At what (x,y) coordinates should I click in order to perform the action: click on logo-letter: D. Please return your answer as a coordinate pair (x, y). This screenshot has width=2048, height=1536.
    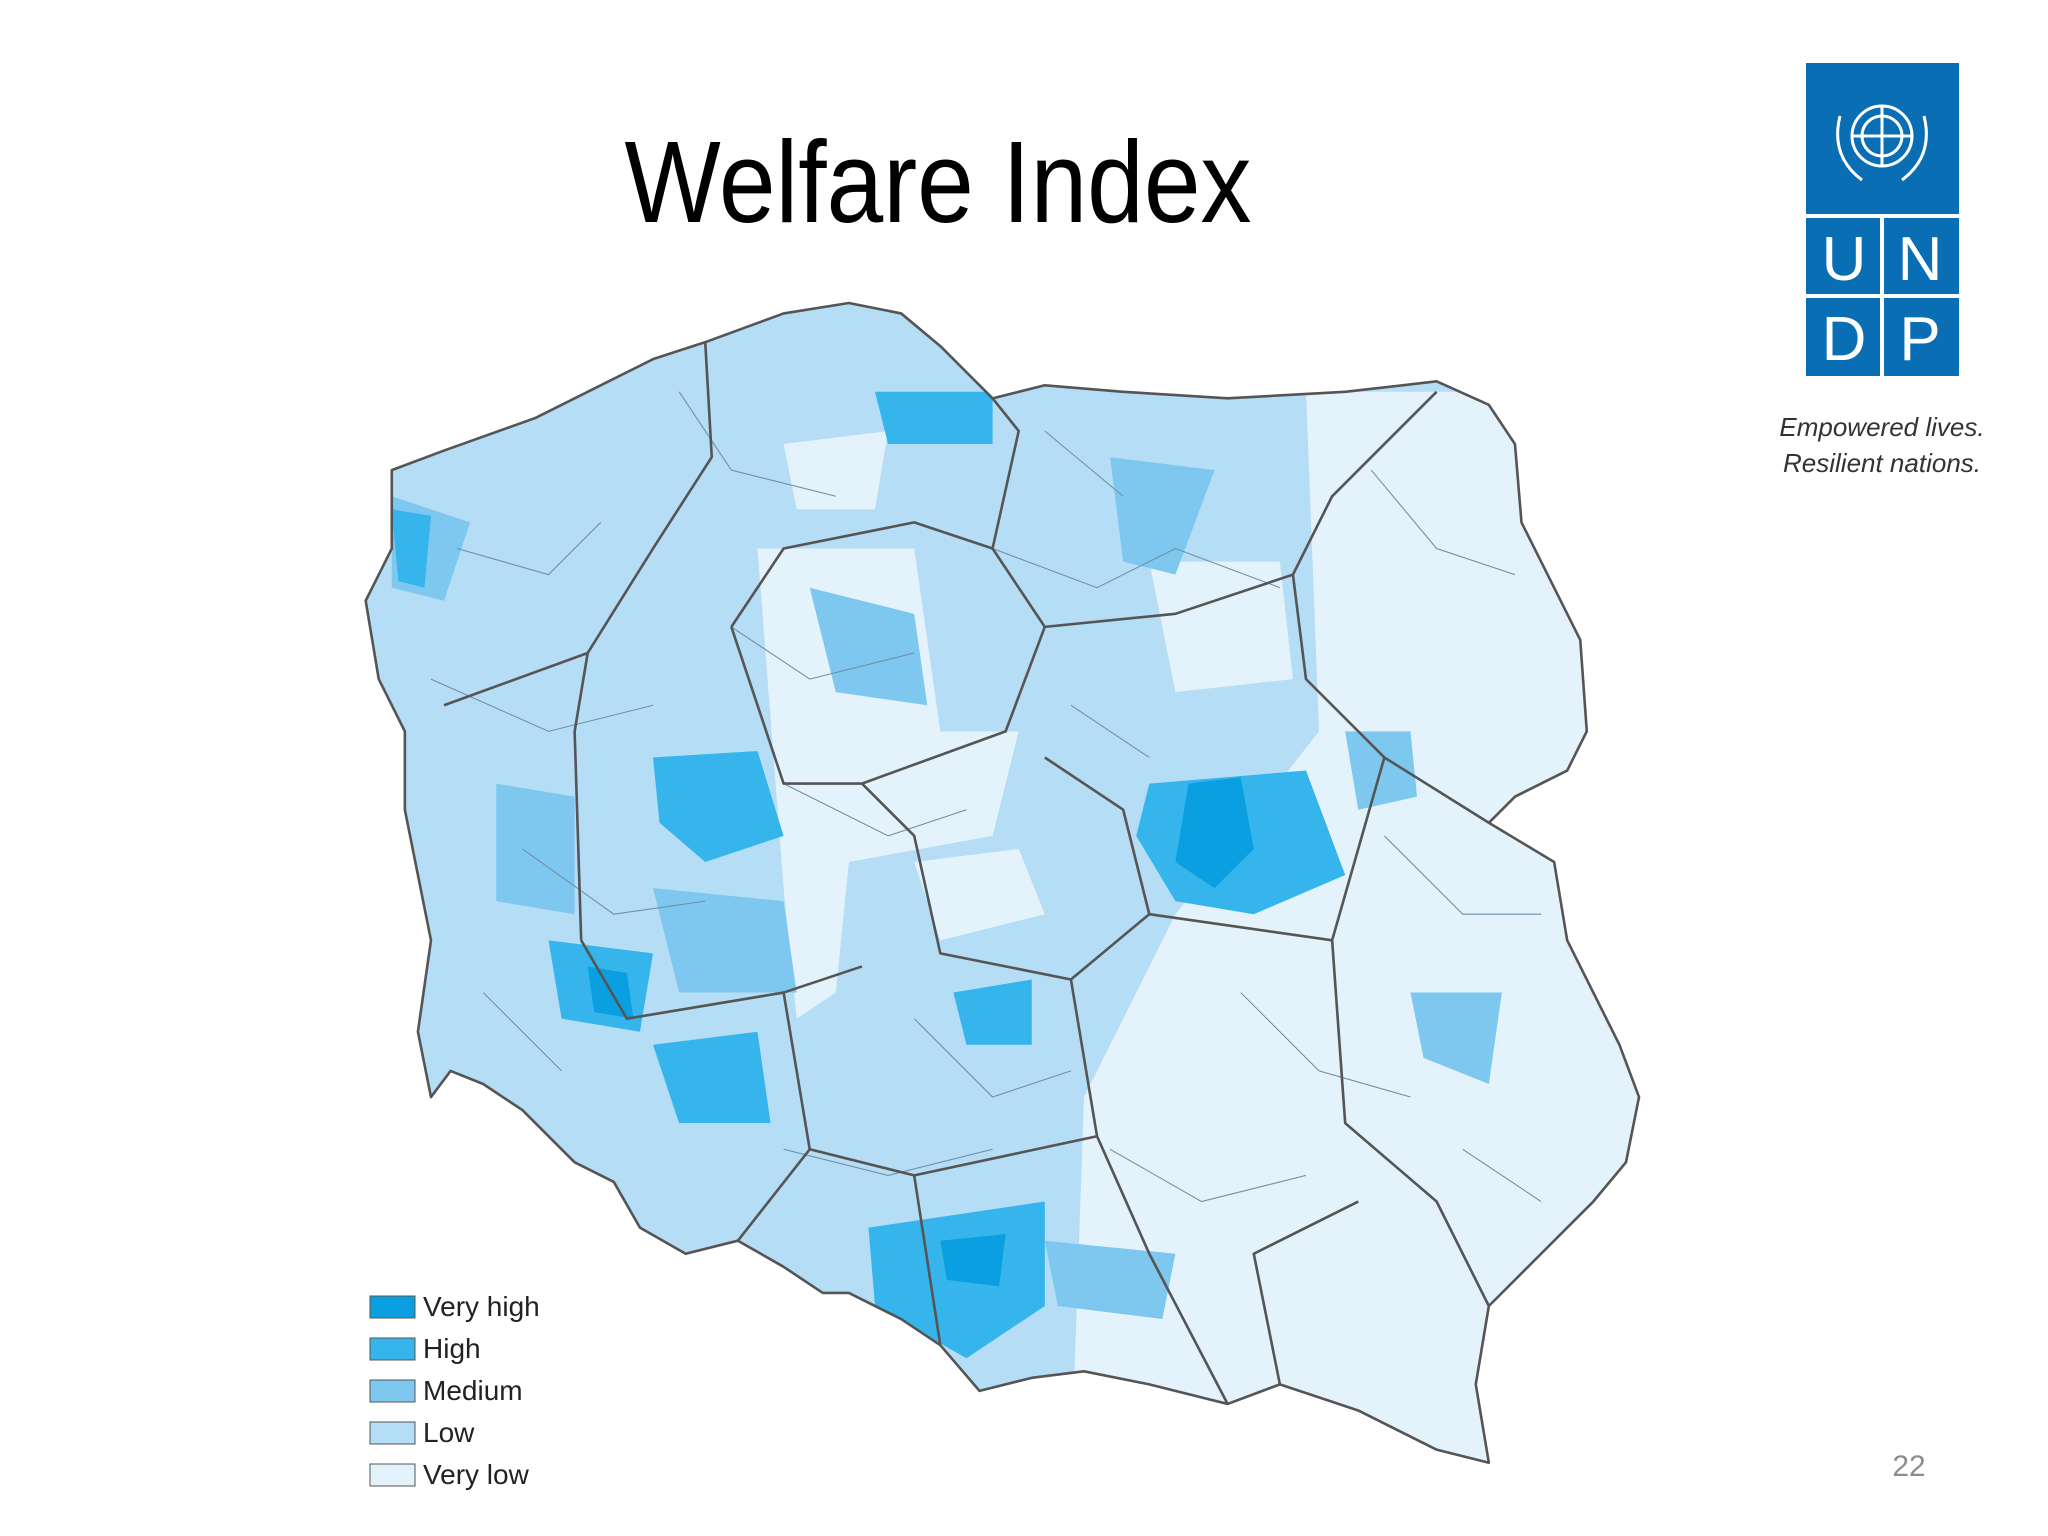
    Looking at the image, I should click on (1844, 339).